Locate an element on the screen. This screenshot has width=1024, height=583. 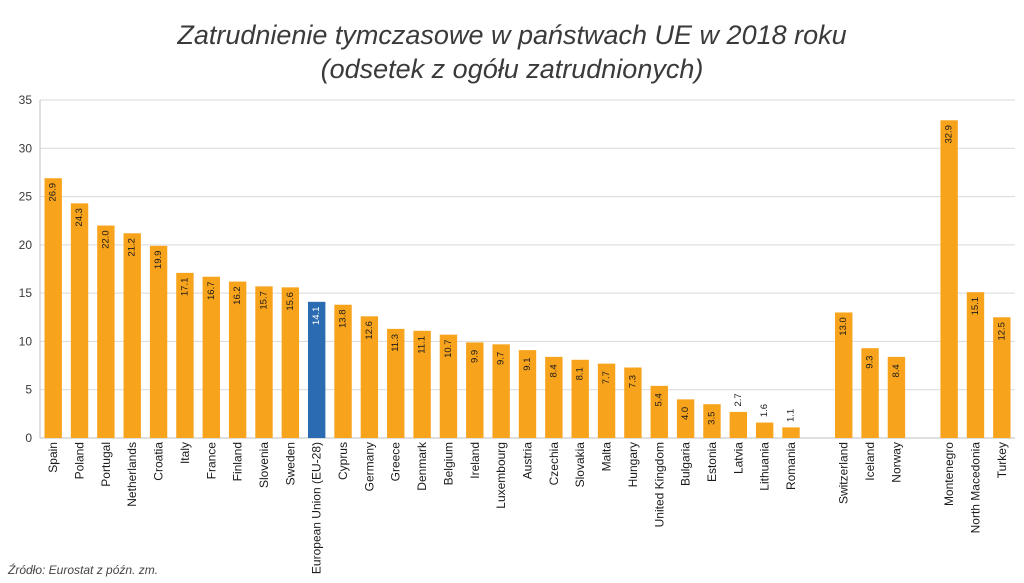
y-tick-label: 25 is located at coordinates (26, 197).